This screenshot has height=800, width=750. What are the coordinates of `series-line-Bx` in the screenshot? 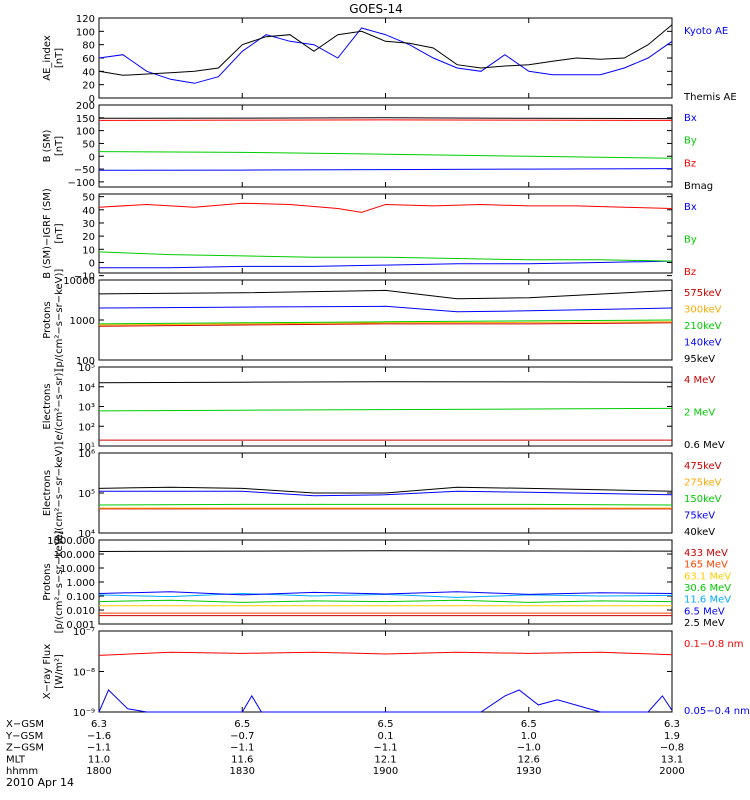 It's located at (385, 169).